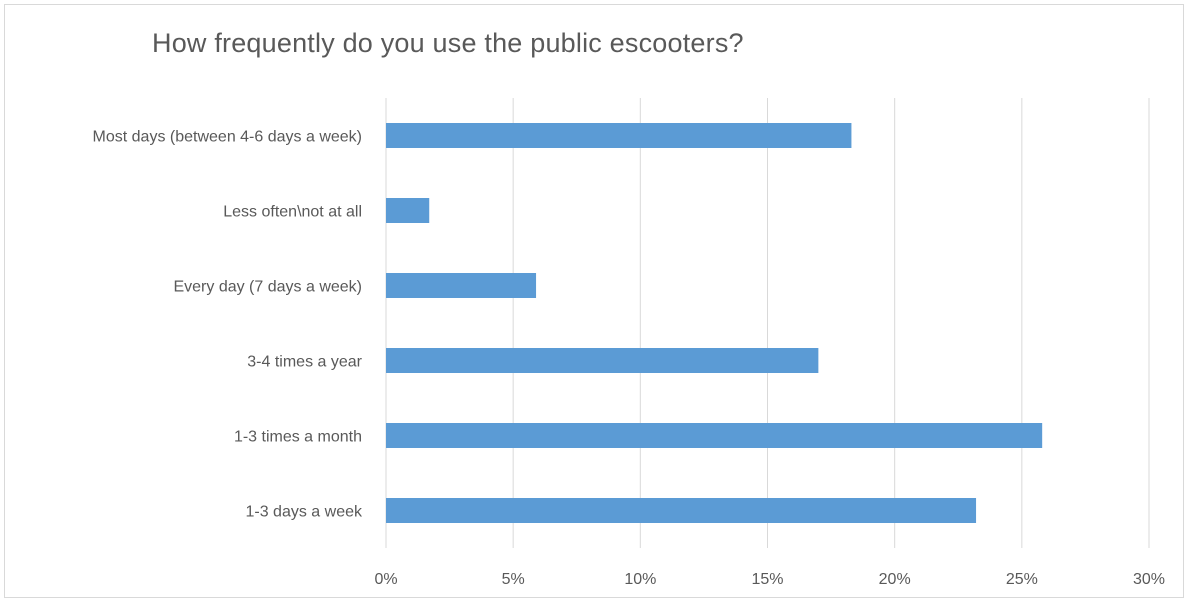 The height and width of the screenshot is (603, 1190). I want to click on value-axis-labels: 0% 5% 10% 15% 20% 25% 30%, so click(769, 579).